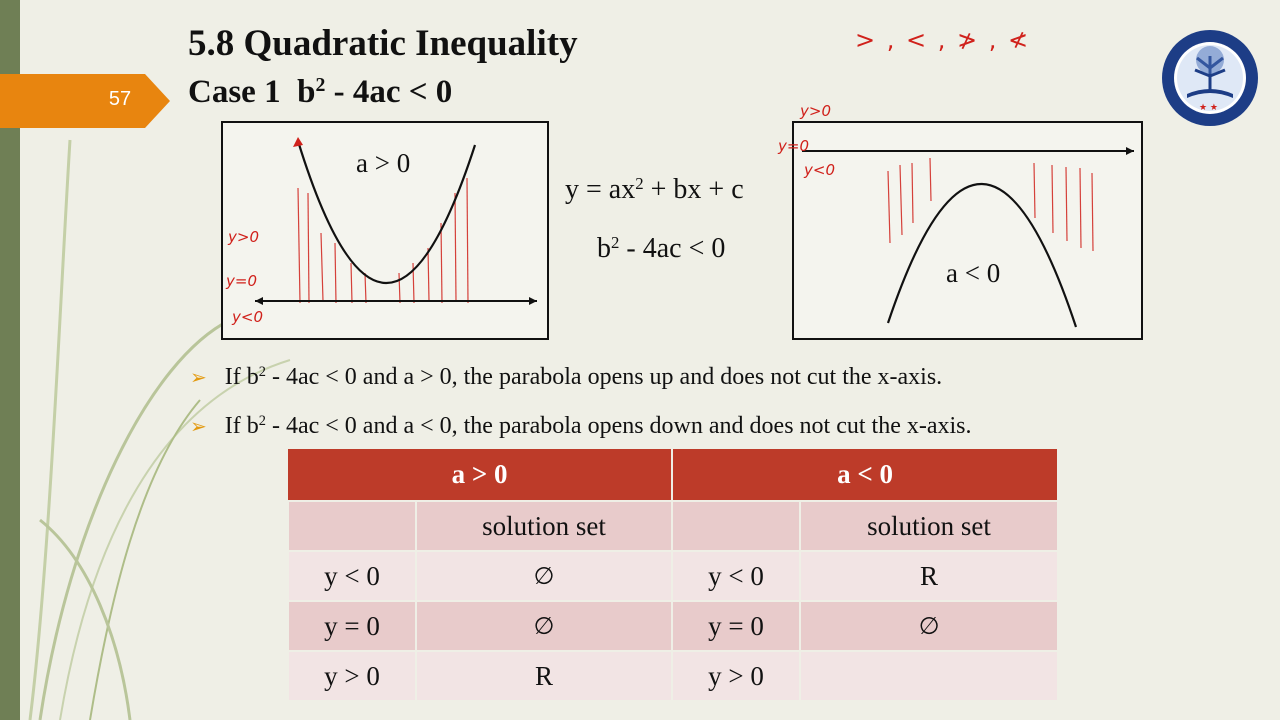 This screenshot has width=1280, height=720. Describe the element at coordinates (929, 676) in the screenshot. I see `solution-right` at that location.